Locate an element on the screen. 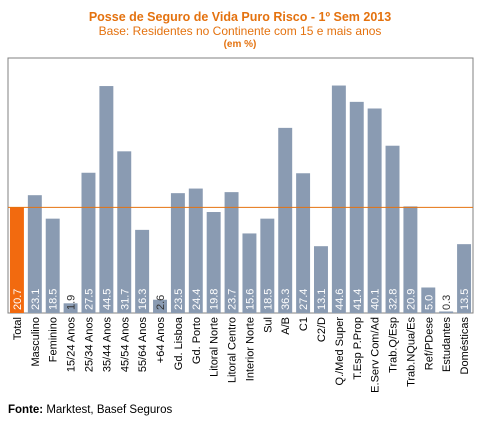 The width and height of the screenshot is (480, 429). category-label-18: Q./Med Super is located at coordinates (340, 351).